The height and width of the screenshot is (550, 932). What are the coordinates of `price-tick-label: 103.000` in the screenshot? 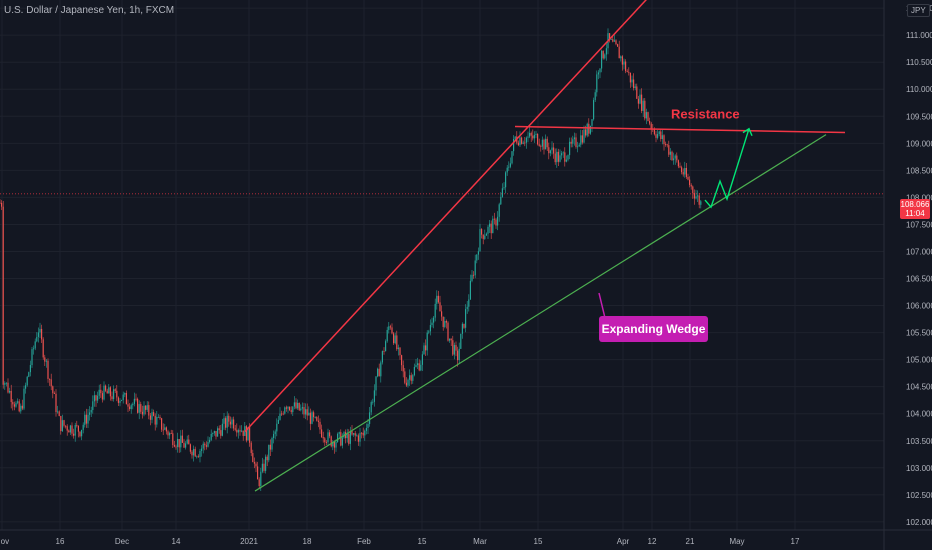 It's located at (919, 468).